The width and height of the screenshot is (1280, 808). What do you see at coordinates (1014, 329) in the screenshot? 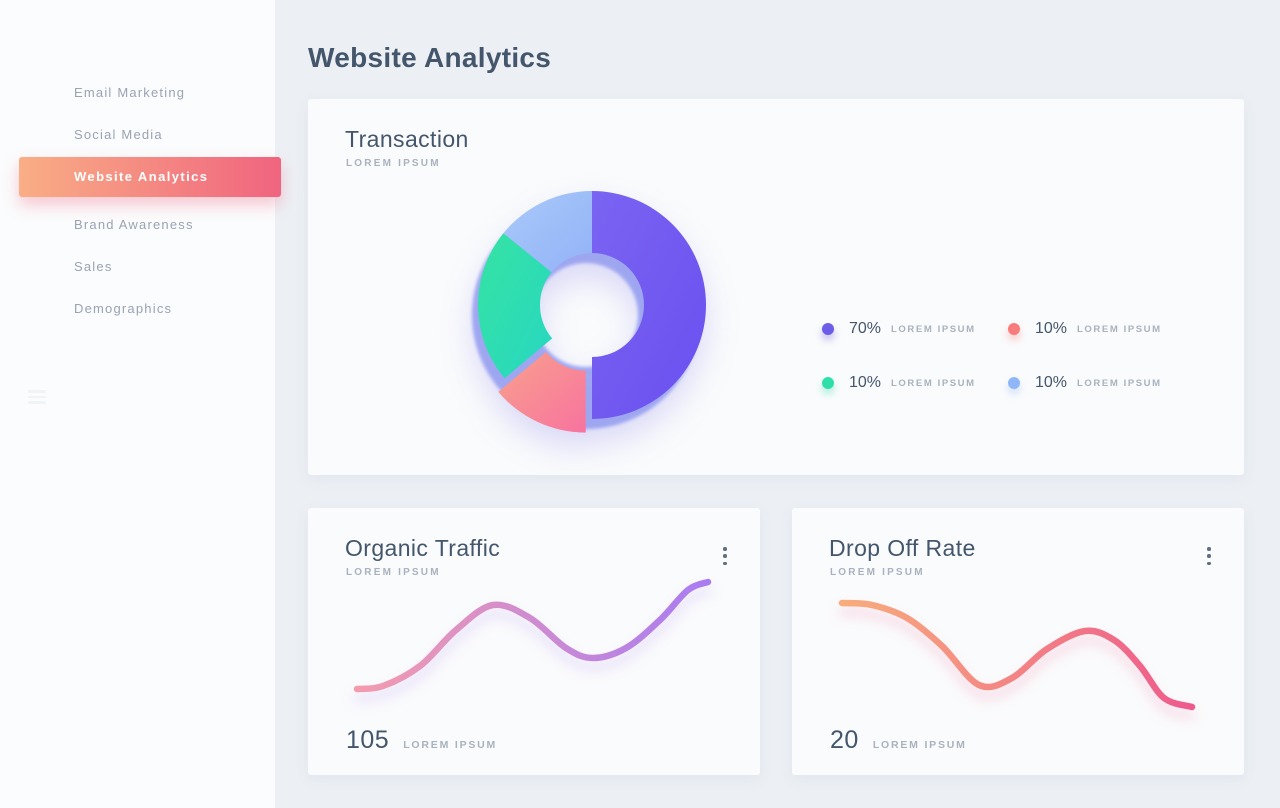
I see `legend-dot-pink-icon` at bounding box center [1014, 329].